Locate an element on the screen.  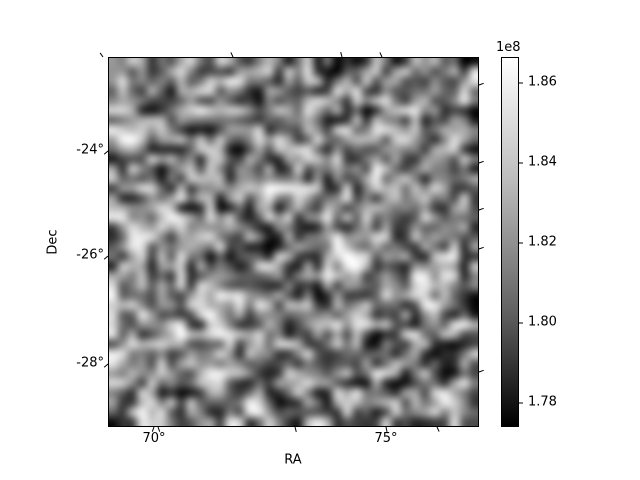
x-tick-label: 70° is located at coordinates (154, 438).